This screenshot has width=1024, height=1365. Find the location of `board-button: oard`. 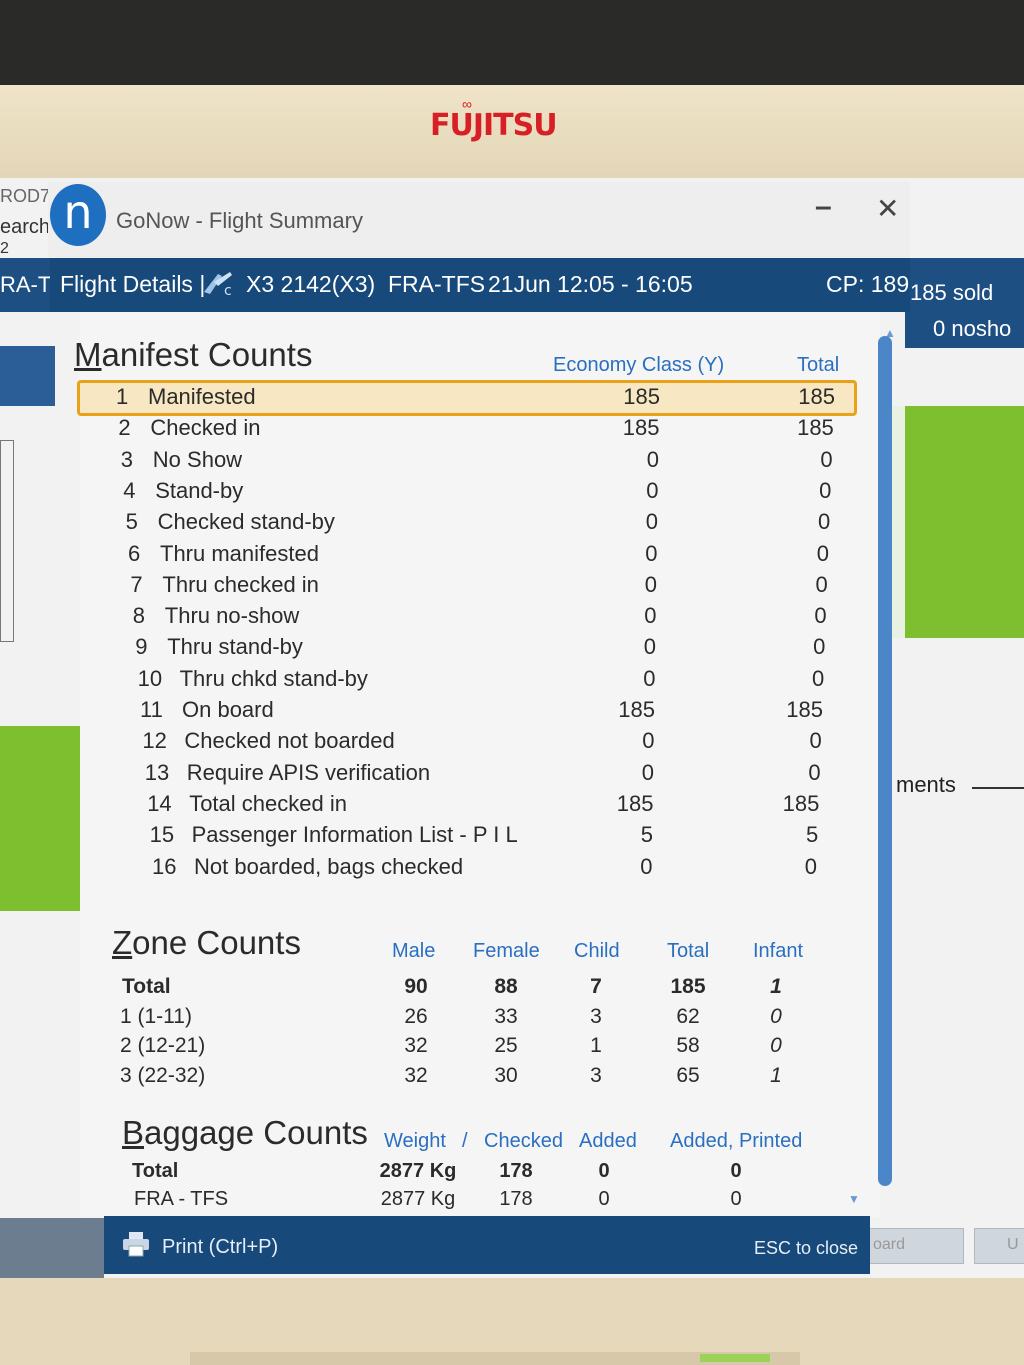

board-button: oard is located at coordinates (915, 1246).